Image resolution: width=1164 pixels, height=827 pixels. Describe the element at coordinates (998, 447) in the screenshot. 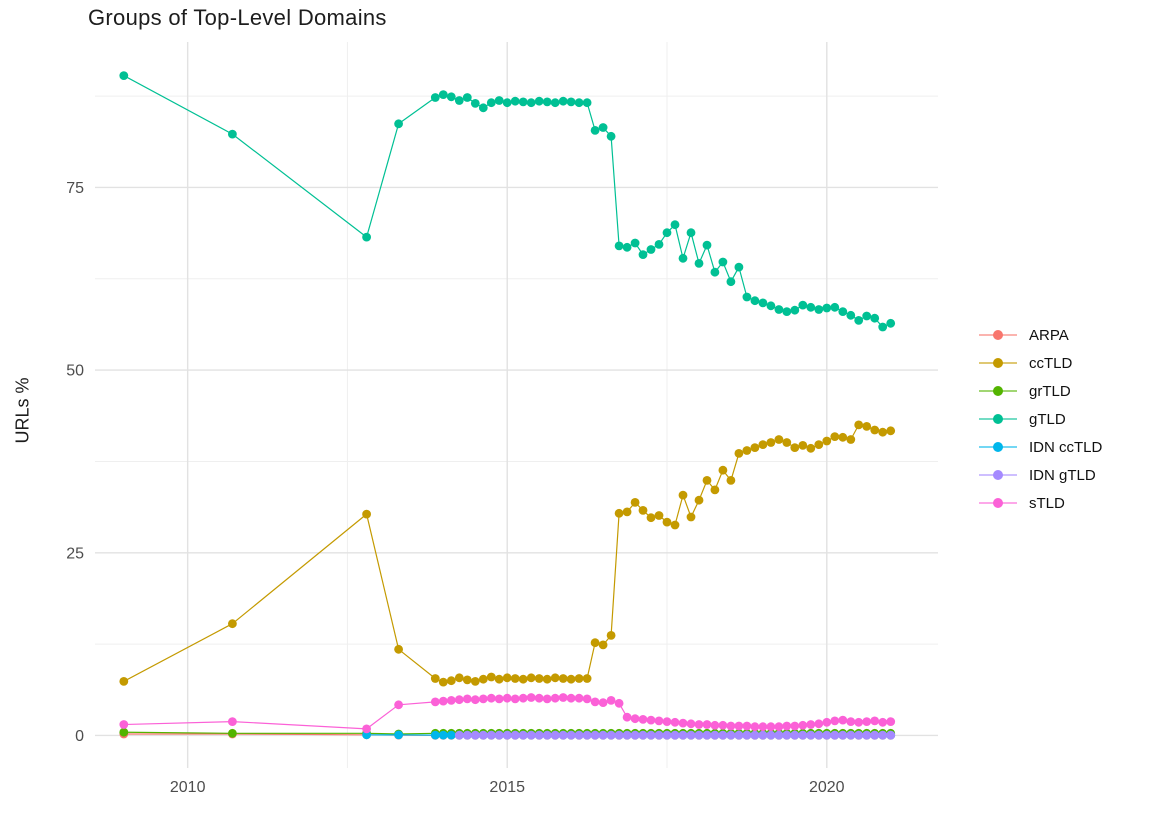

I see `legend-key-idn-cctld` at that location.